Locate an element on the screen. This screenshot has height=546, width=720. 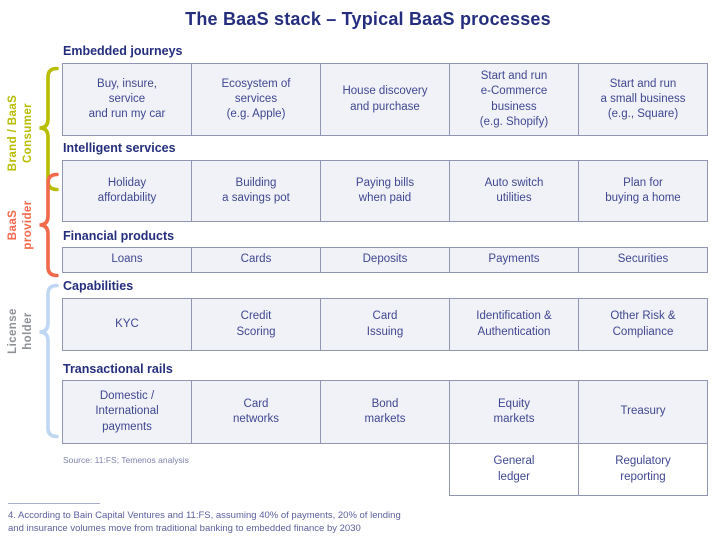
row-financial-products: Loans Cards Deposits Payments Securities is located at coordinates (385, 260).